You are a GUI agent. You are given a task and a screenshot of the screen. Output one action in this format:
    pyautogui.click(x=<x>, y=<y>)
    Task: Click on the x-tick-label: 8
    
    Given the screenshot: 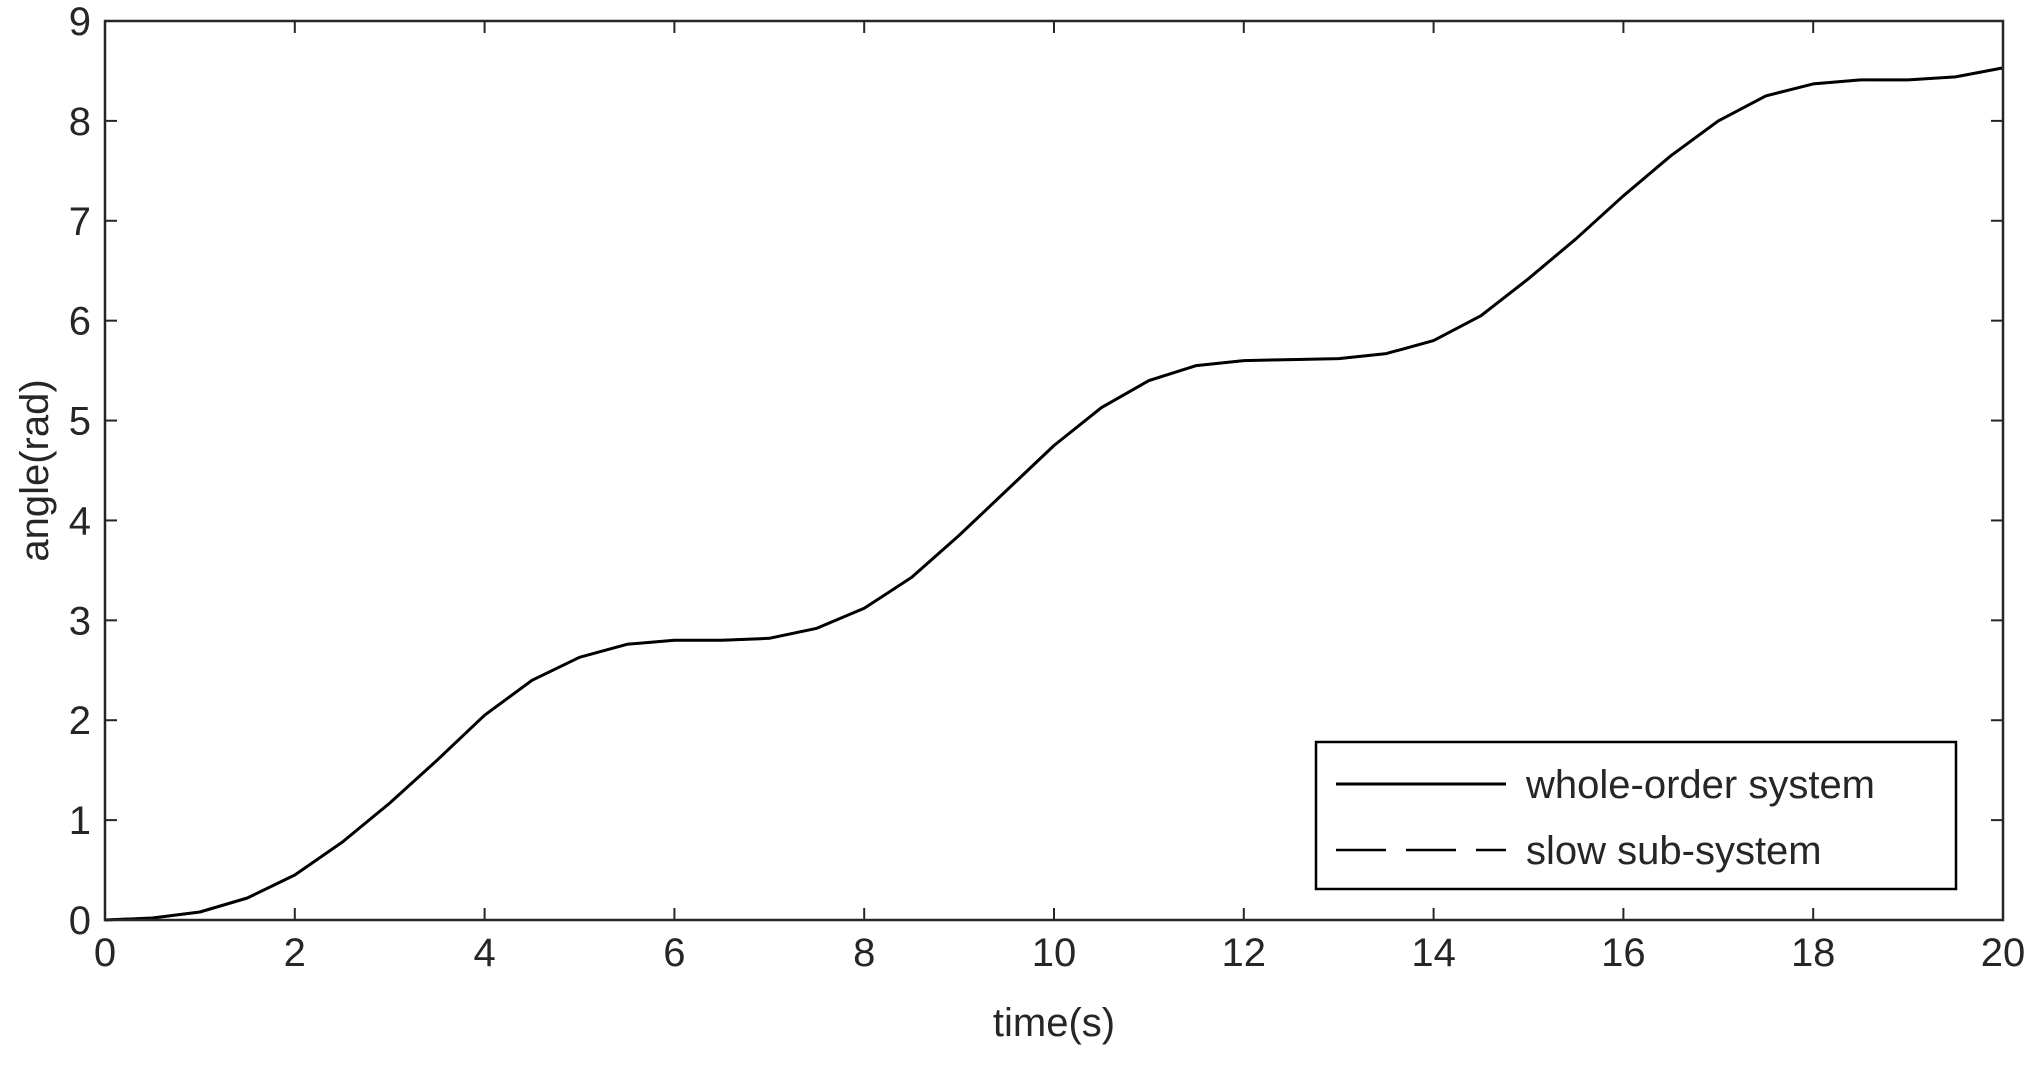 What is the action you would take?
    pyautogui.click(x=864, y=953)
    